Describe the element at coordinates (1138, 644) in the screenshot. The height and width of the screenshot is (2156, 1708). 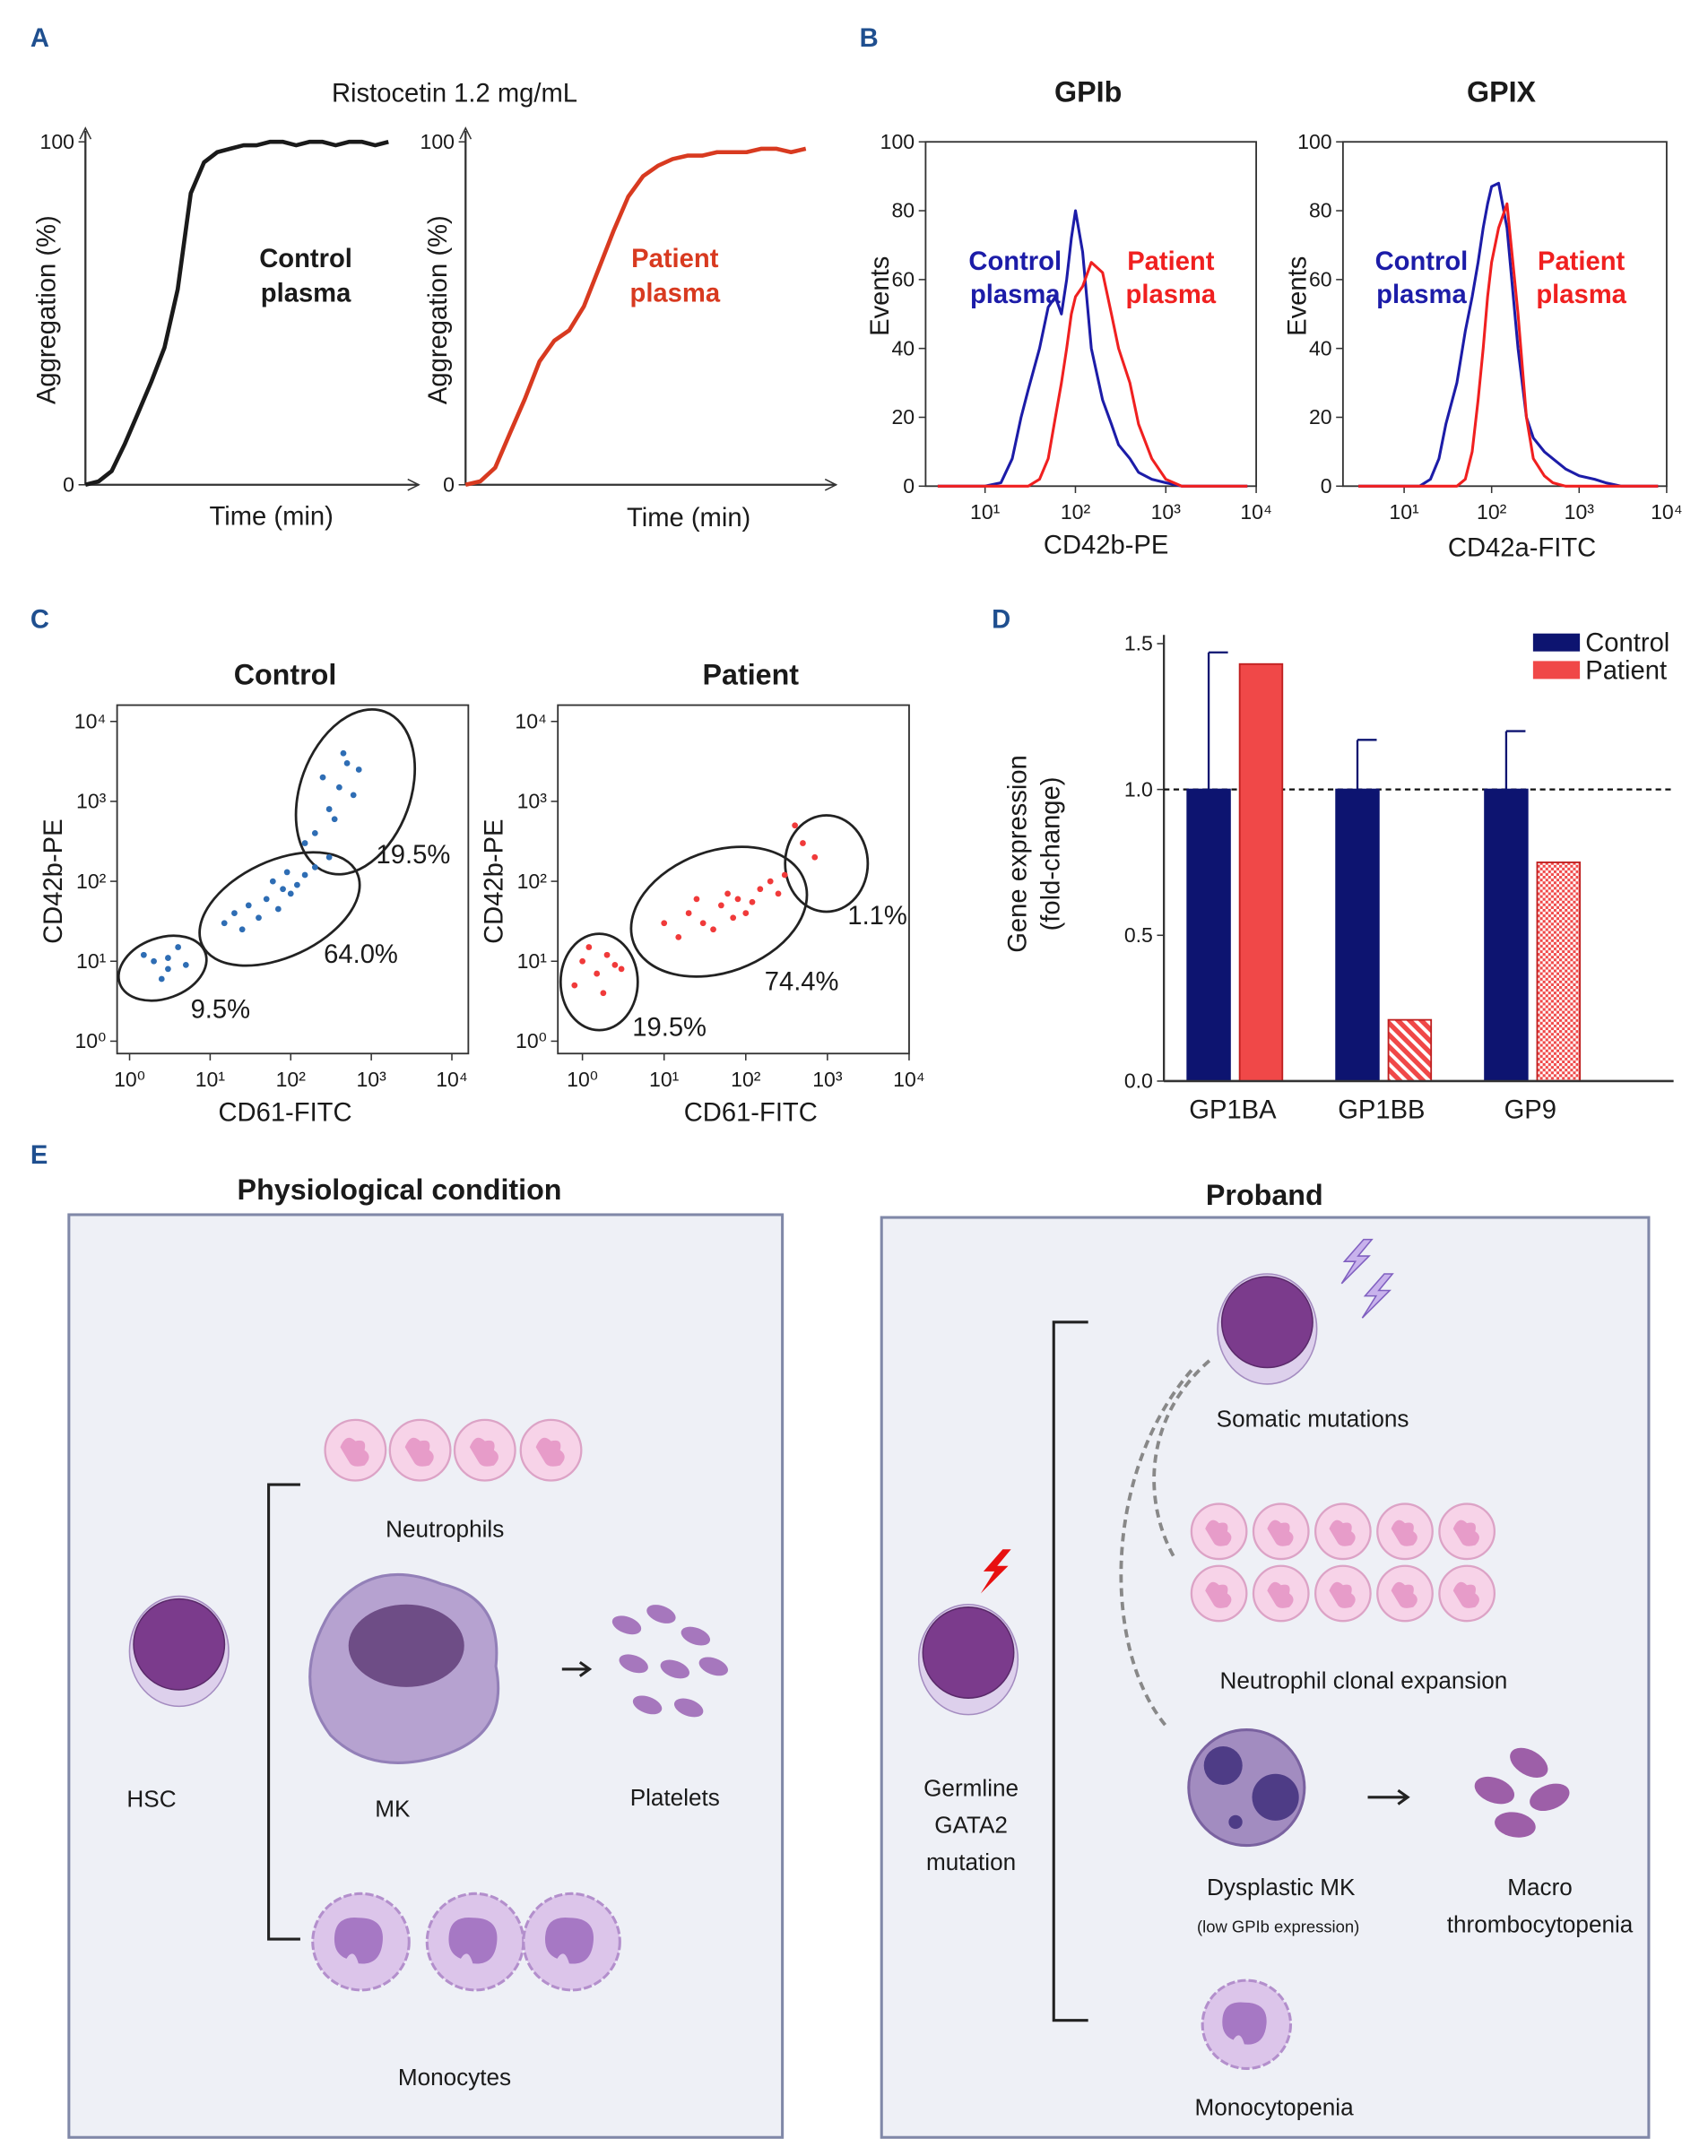
I see `y-tick-label: 1.5` at that location.